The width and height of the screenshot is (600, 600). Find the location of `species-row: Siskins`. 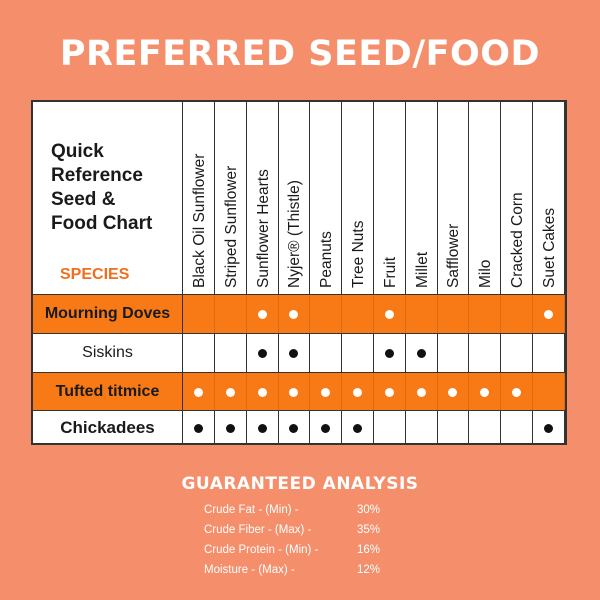

species-row: Siskins is located at coordinates (299, 352).